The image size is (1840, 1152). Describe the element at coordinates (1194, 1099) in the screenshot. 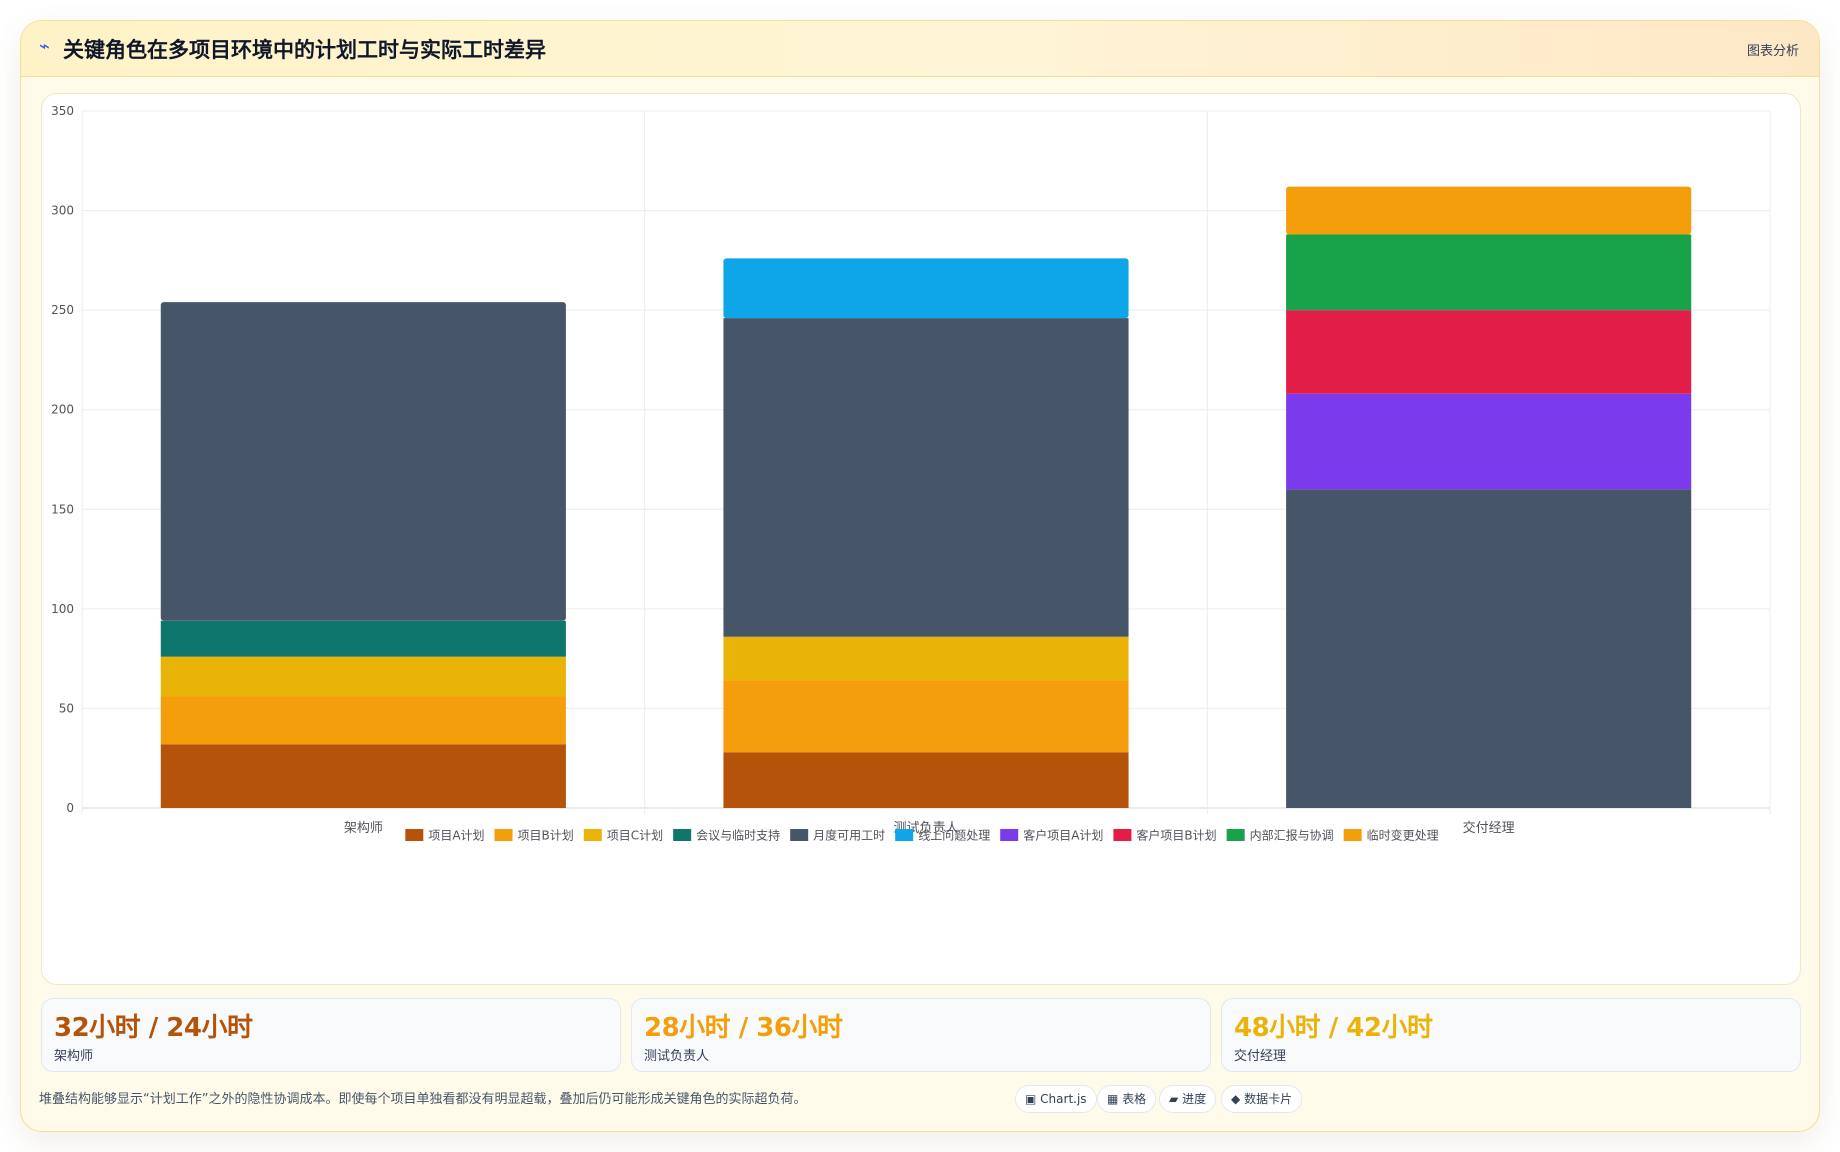

I see `chip-label: 进度` at that location.